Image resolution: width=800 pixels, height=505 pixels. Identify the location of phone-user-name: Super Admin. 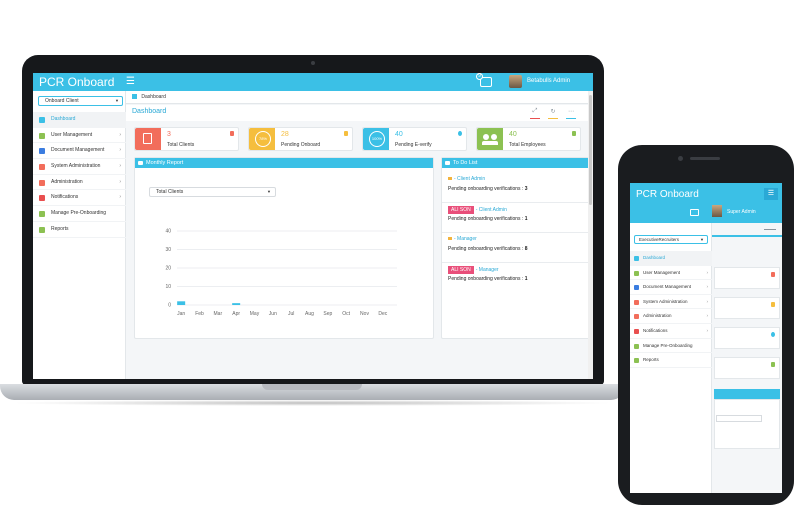
(741, 212).